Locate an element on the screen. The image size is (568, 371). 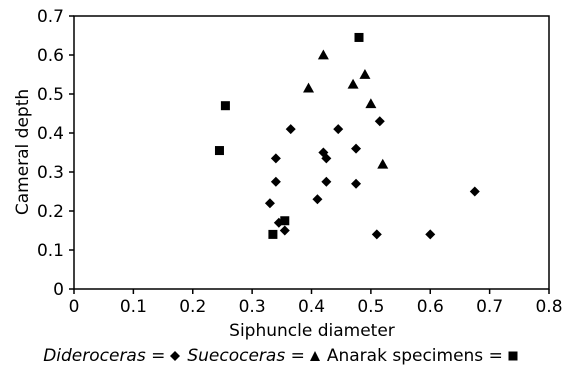
y-tick-label: 0.5 is located at coordinates (50, 95).